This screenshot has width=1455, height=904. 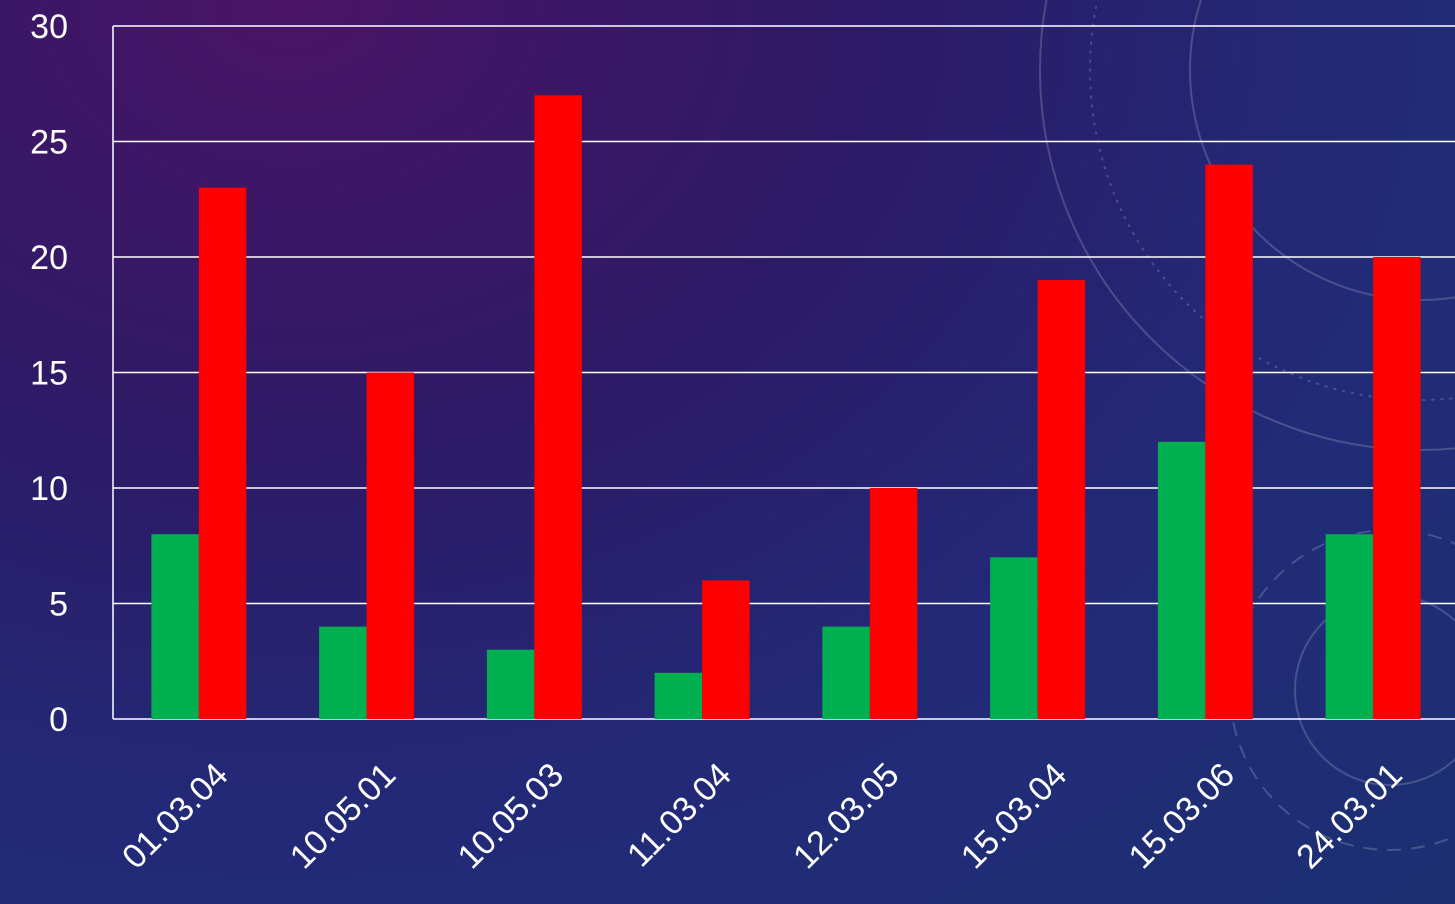 What do you see at coordinates (49, 143) in the screenshot?
I see `y-tick-label: 25` at bounding box center [49, 143].